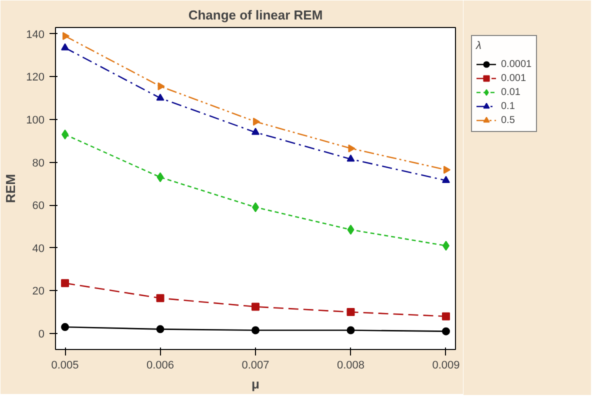 The image size is (598, 401). I want to click on legend-label: 0.5, so click(508, 120).